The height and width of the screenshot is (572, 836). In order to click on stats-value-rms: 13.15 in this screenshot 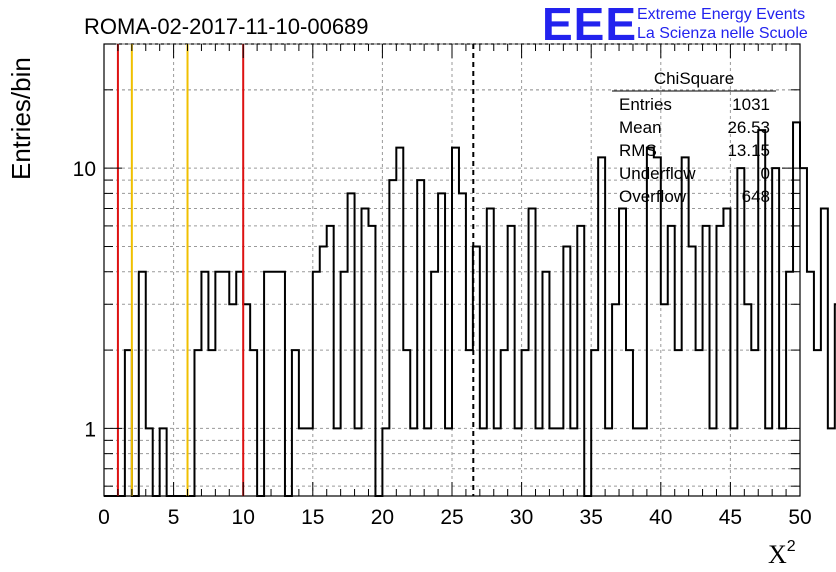, I will do `click(748, 150)`.